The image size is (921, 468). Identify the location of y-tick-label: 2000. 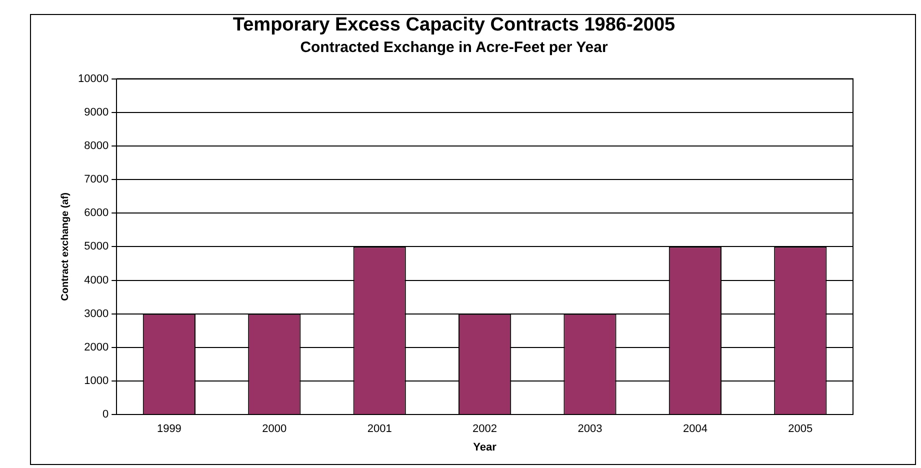
(96, 347).